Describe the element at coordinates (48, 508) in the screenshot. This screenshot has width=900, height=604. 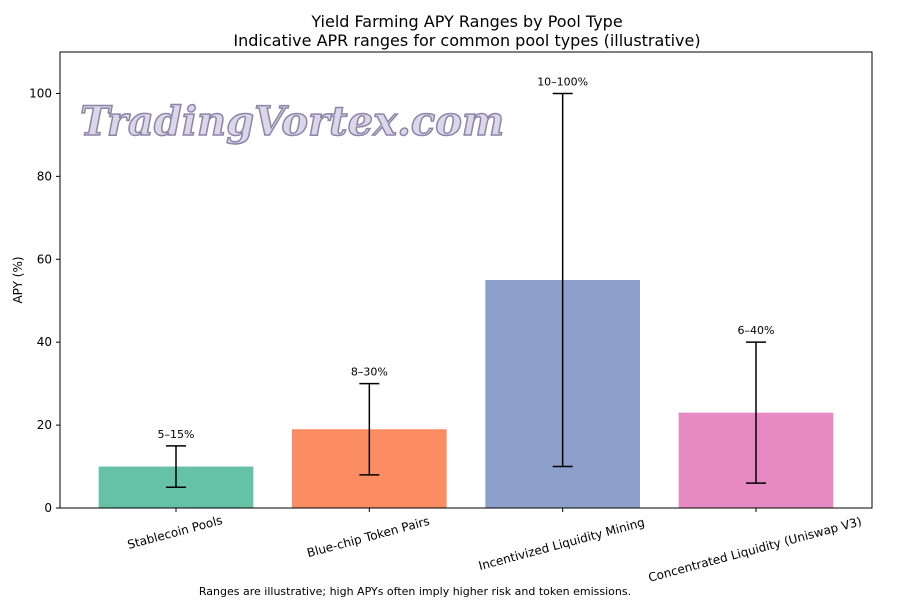
I see `y-tick-label: 0` at that location.